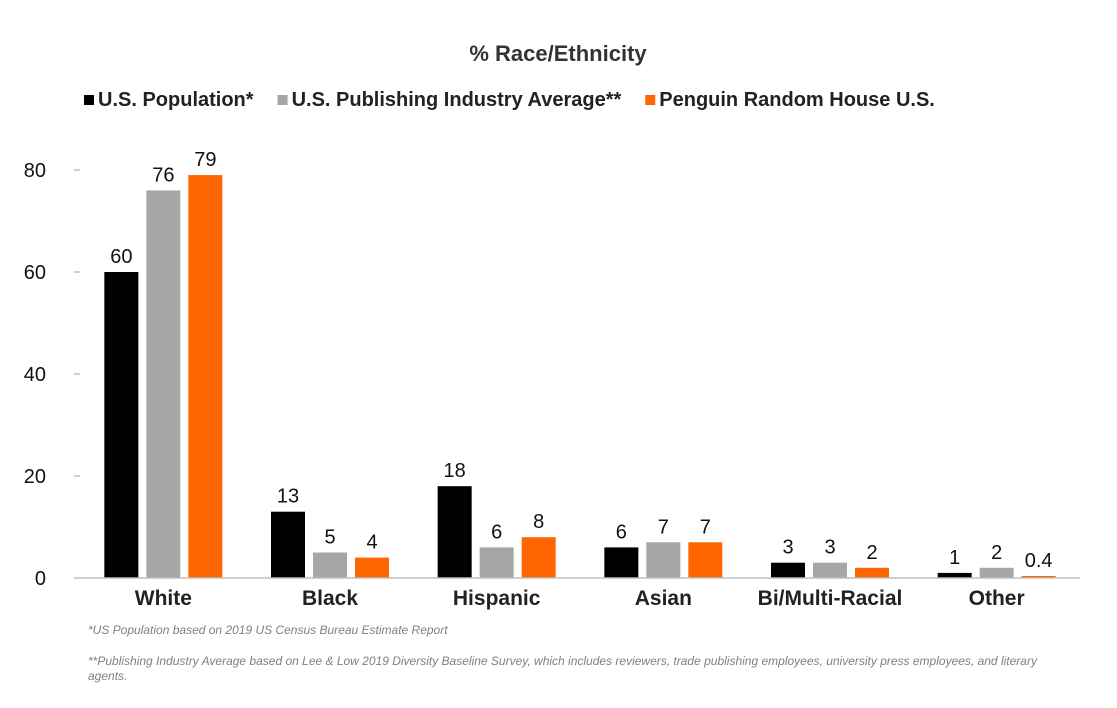  I want to click on y-tick-label: 40, so click(35, 375).